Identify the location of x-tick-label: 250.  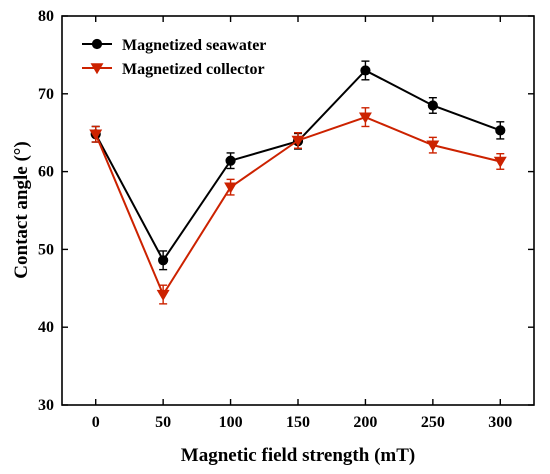
(433, 422).